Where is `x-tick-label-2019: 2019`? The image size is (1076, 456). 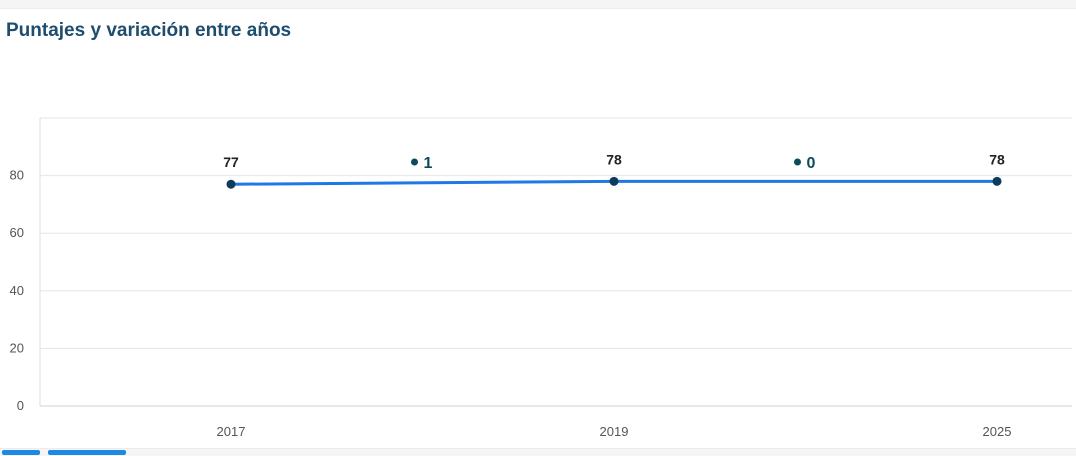
x-tick-label-2019: 2019 is located at coordinates (614, 431).